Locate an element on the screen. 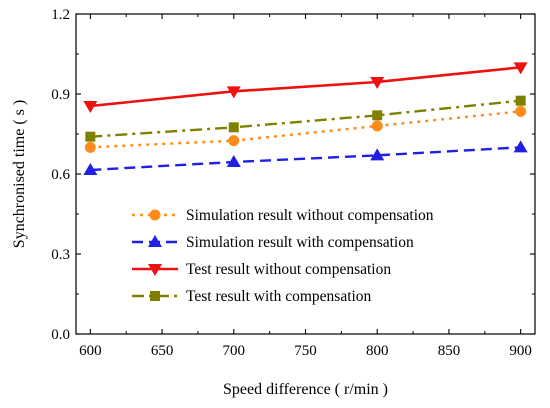  legend-label: Simulation result without compensation is located at coordinates (310, 215).